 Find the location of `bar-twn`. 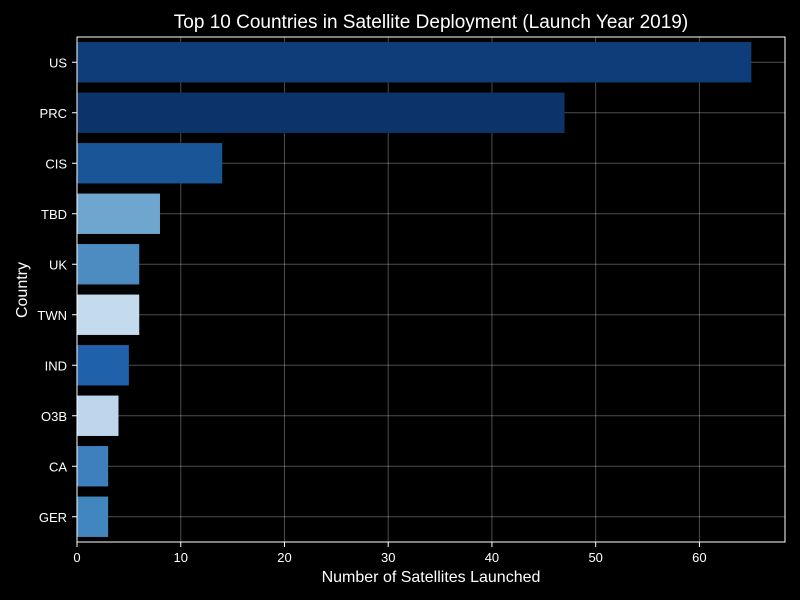

bar-twn is located at coordinates (108, 314).